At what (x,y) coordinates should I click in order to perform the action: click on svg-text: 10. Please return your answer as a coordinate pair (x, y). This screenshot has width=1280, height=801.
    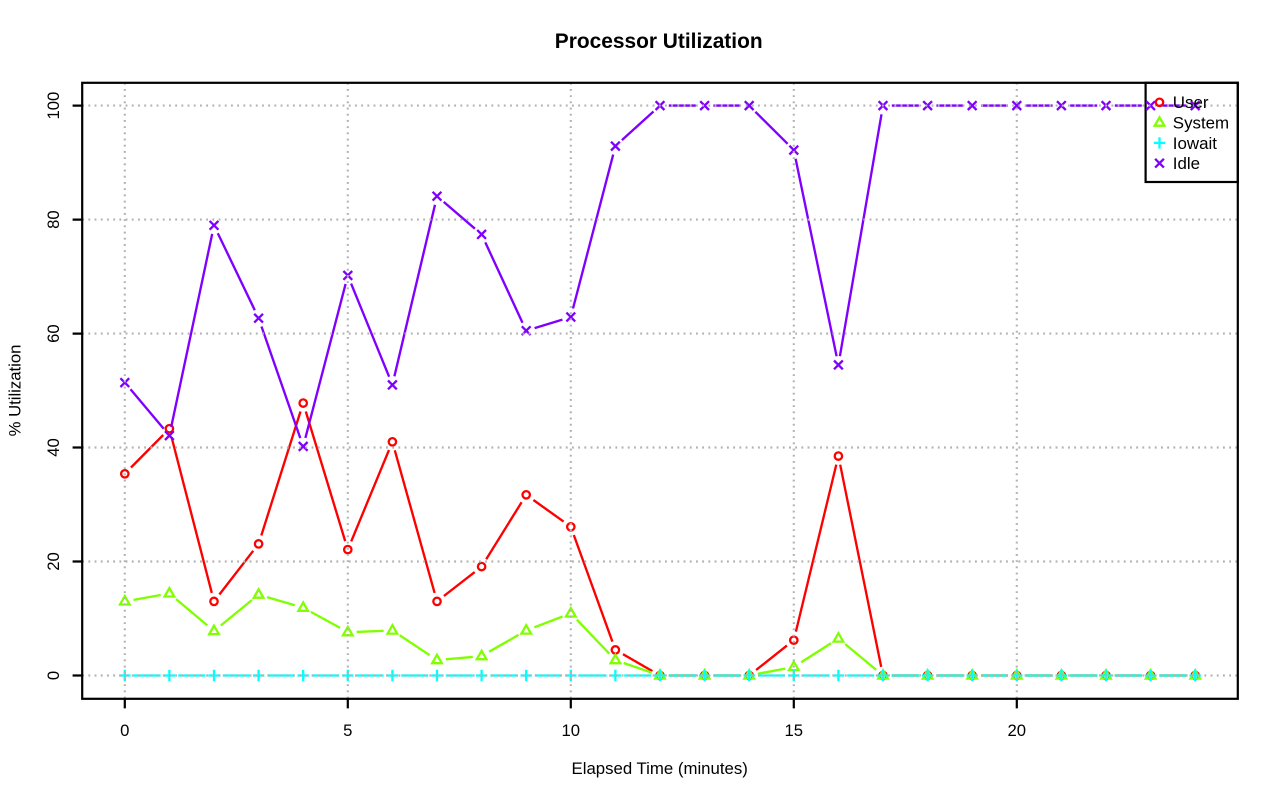
    Looking at the image, I should click on (571, 730).